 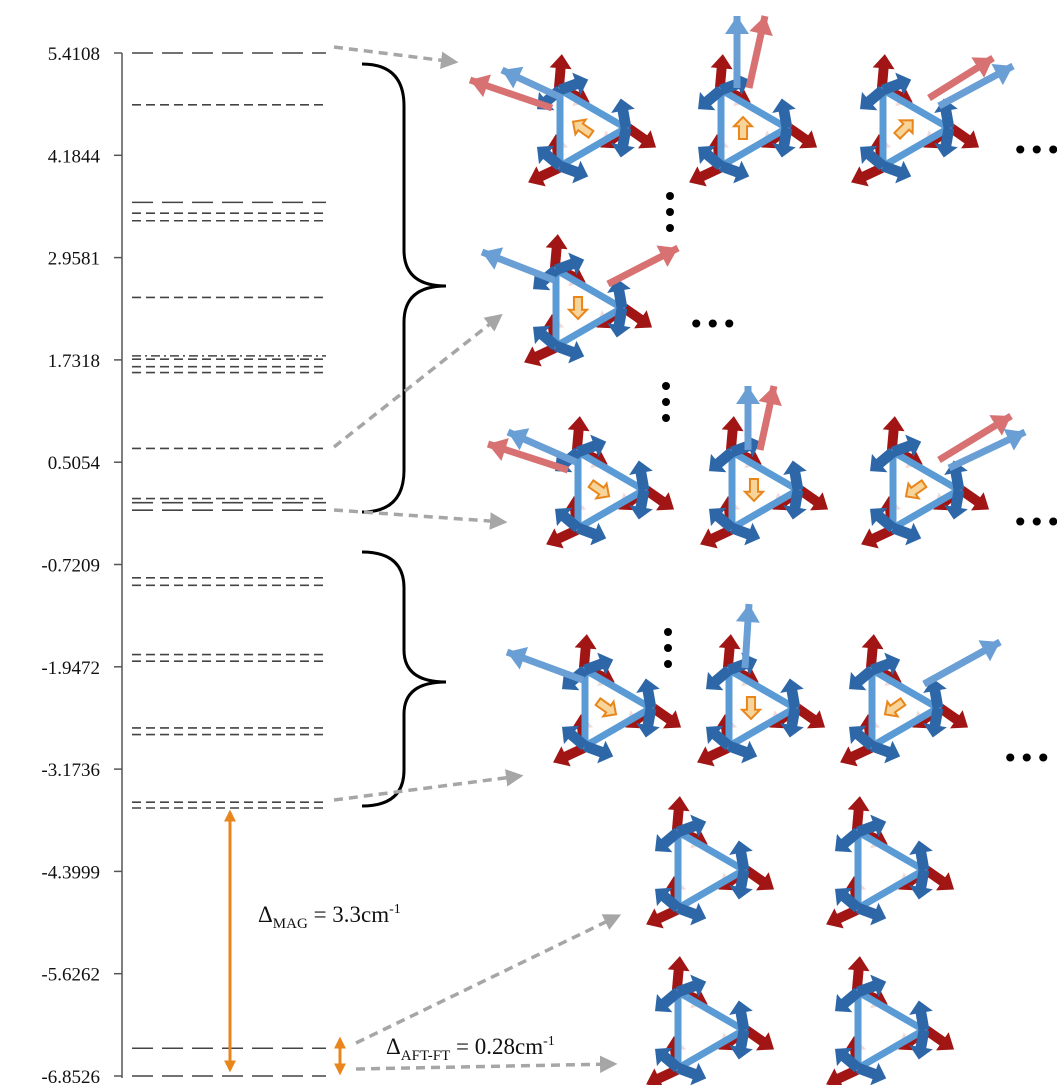 What do you see at coordinates (74, 156) in the screenshot?
I see `axis-tick-label: 4.1844` at bounding box center [74, 156].